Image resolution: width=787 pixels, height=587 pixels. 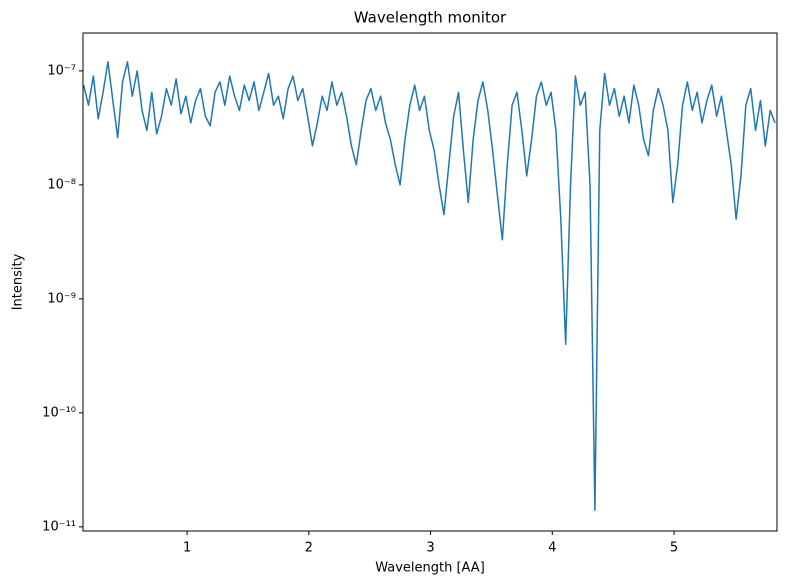 I want to click on chart-title: Wavelength monitor, so click(x=430, y=18).